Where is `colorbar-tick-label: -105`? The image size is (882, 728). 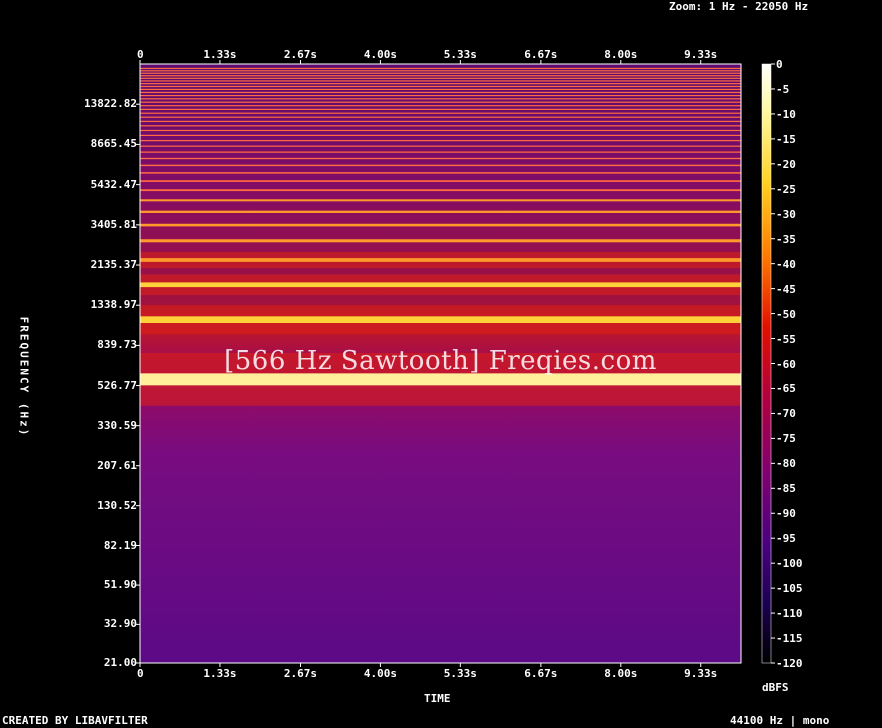 colorbar-tick-label: -105 is located at coordinates (789, 589).